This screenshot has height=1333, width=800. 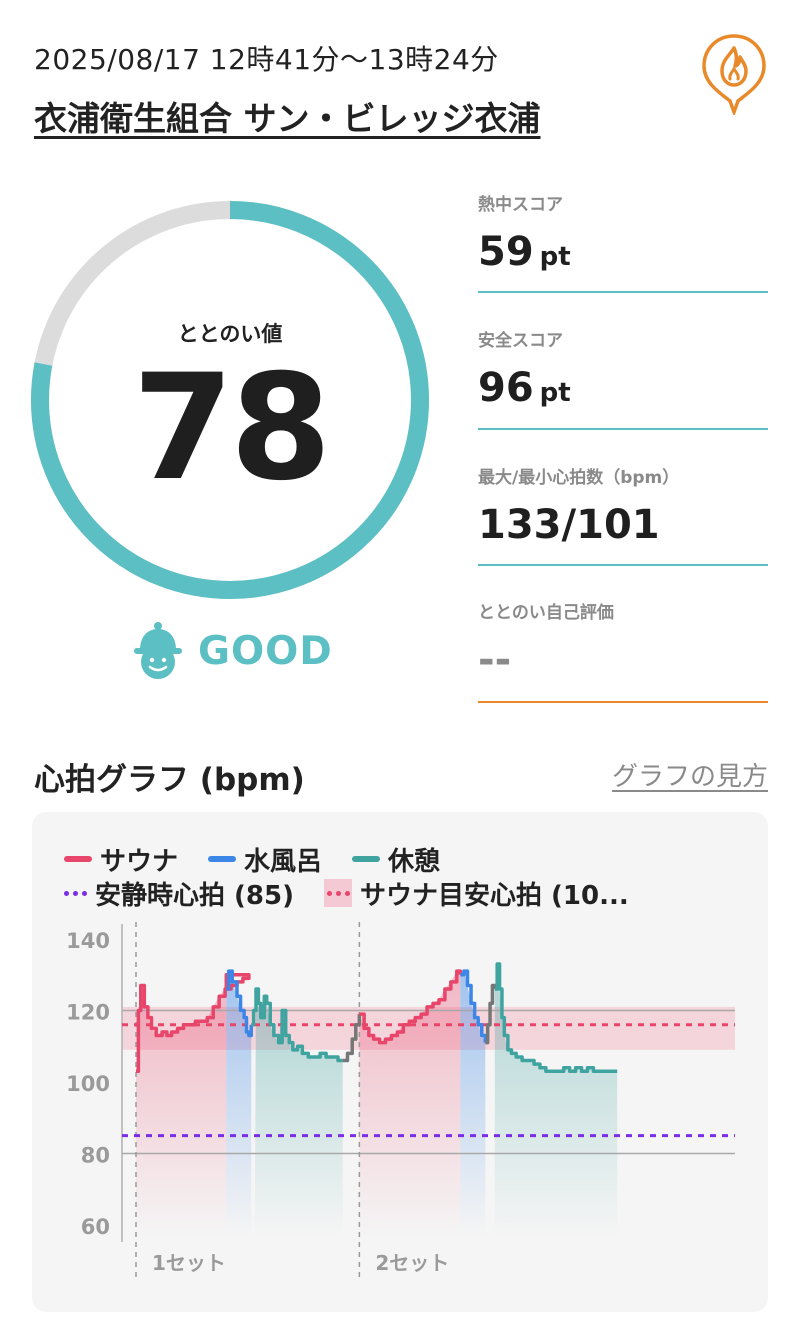 What do you see at coordinates (88, 941) in the screenshot?
I see `y-tick-label: 140` at bounding box center [88, 941].